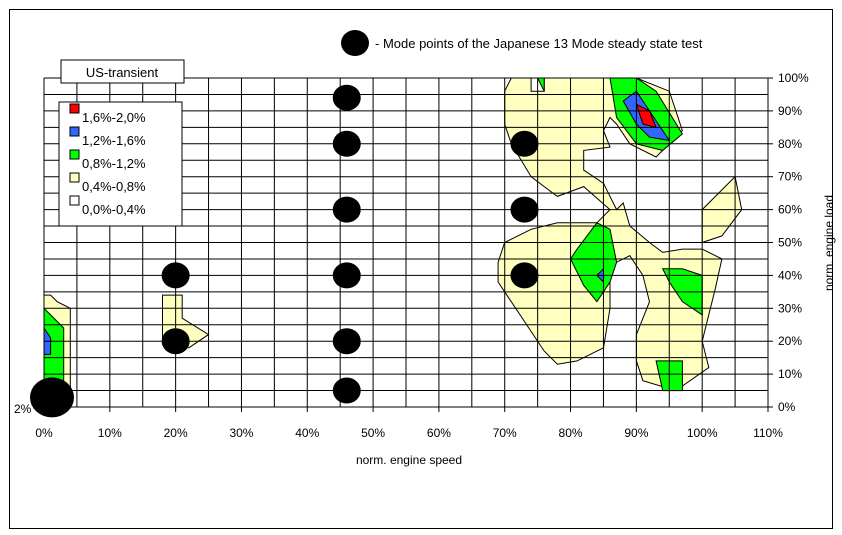 This screenshot has width=842, height=535. What do you see at coordinates (790, 177) in the screenshot?
I see `y-tick-label: 70%` at bounding box center [790, 177].